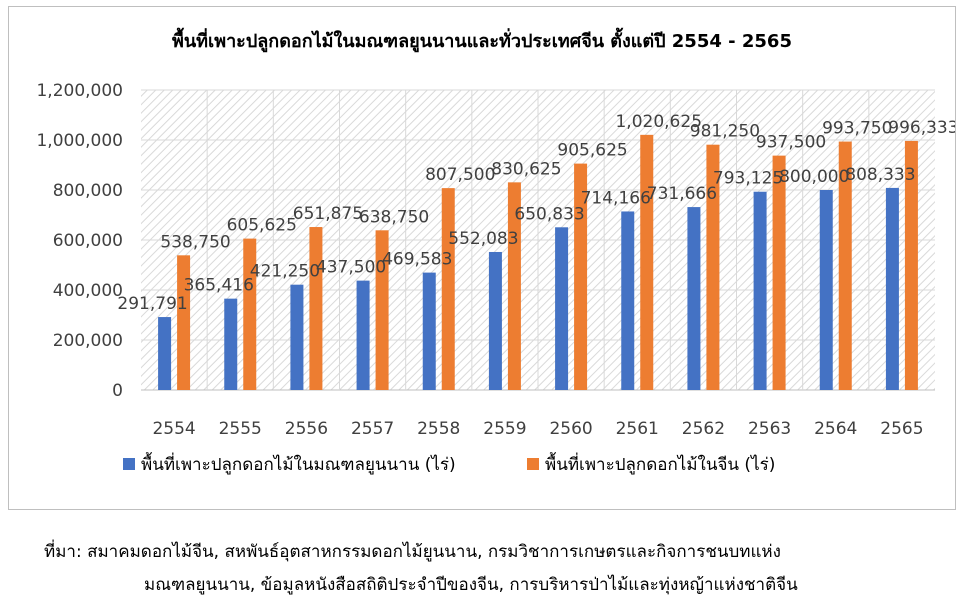 The image size is (970, 602). What do you see at coordinates (660, 463) in the screenshot?
I see `legend-label-2: พื้นที่เพาะปลูกดอกไม้ในจีน (ไร่)` at bounding box center [660, 463].